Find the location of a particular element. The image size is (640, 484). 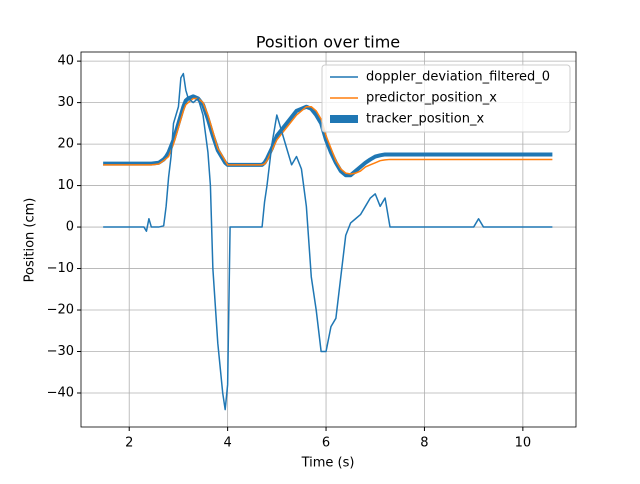

chart-title: Position over time is located at coordinates (328, 42).